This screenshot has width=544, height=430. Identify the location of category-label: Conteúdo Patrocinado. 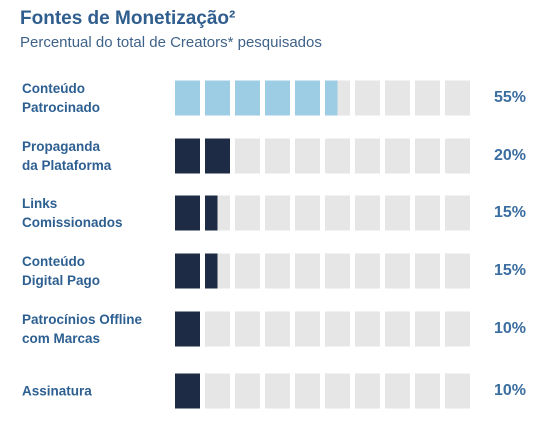
(61, 98).